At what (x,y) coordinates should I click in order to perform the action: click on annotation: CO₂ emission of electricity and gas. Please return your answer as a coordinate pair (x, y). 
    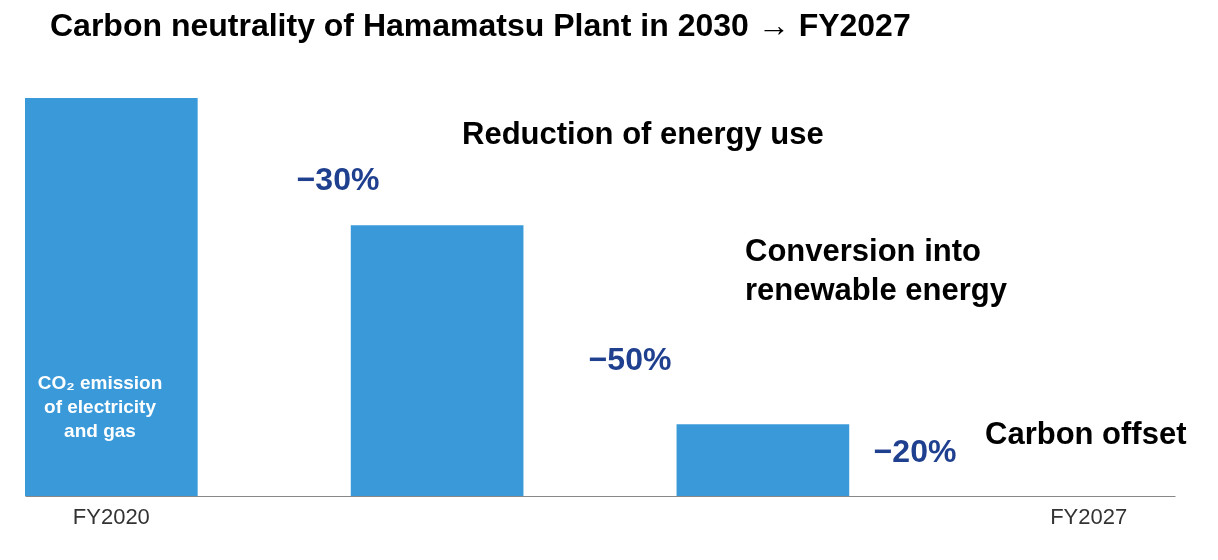
    Looking at the image, I should click on (100, 406).